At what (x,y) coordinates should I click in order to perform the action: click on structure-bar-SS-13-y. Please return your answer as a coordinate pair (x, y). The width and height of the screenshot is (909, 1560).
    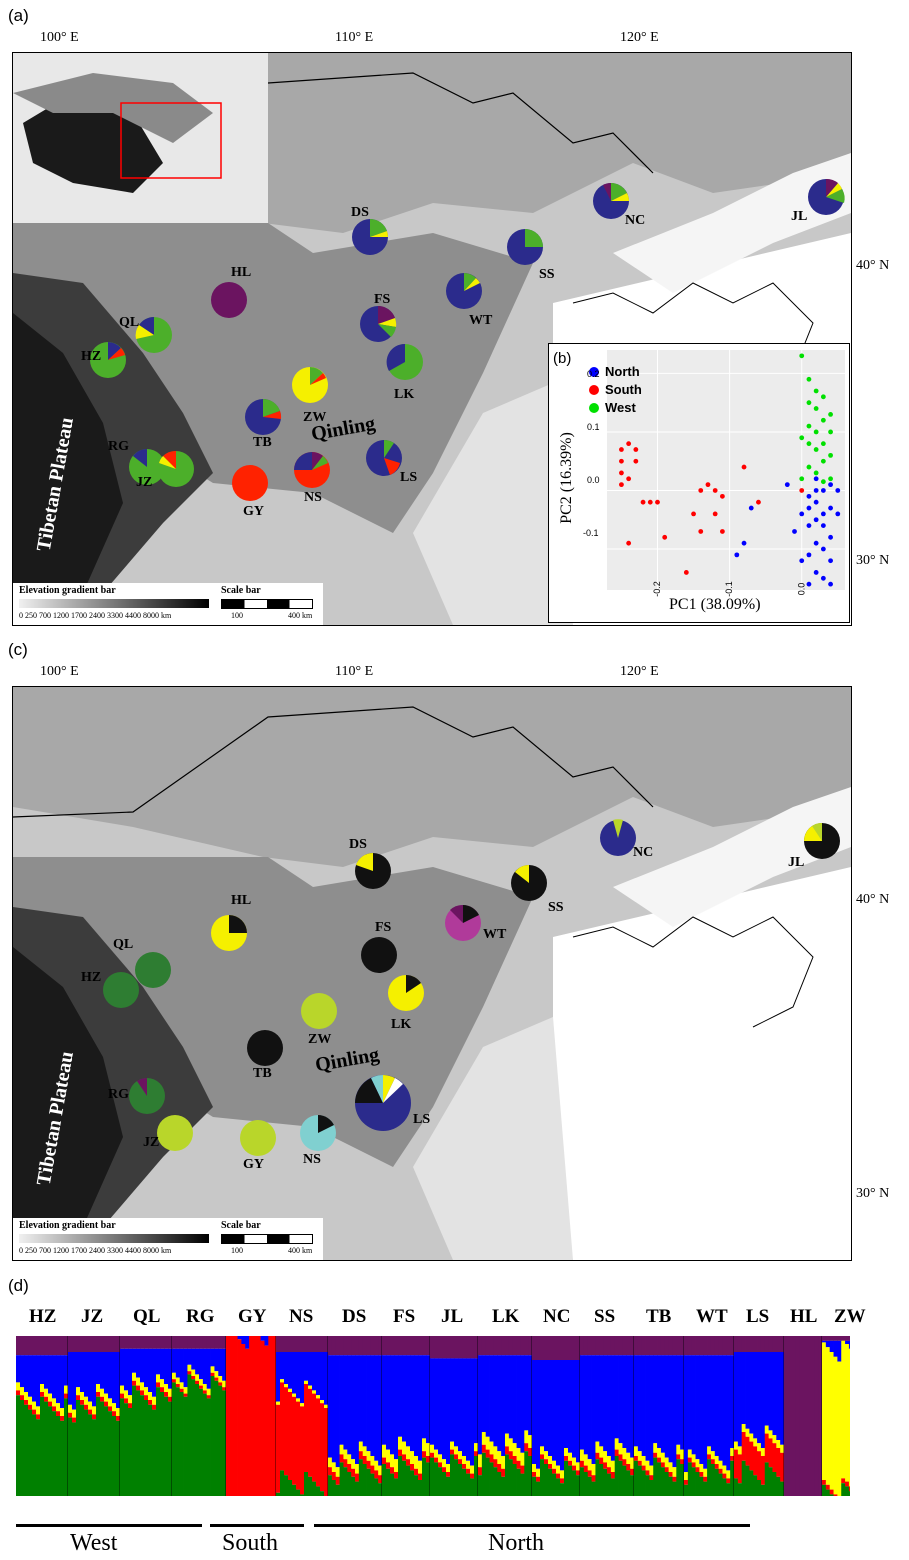
    Looking at the image, I should click on (632, 1463).